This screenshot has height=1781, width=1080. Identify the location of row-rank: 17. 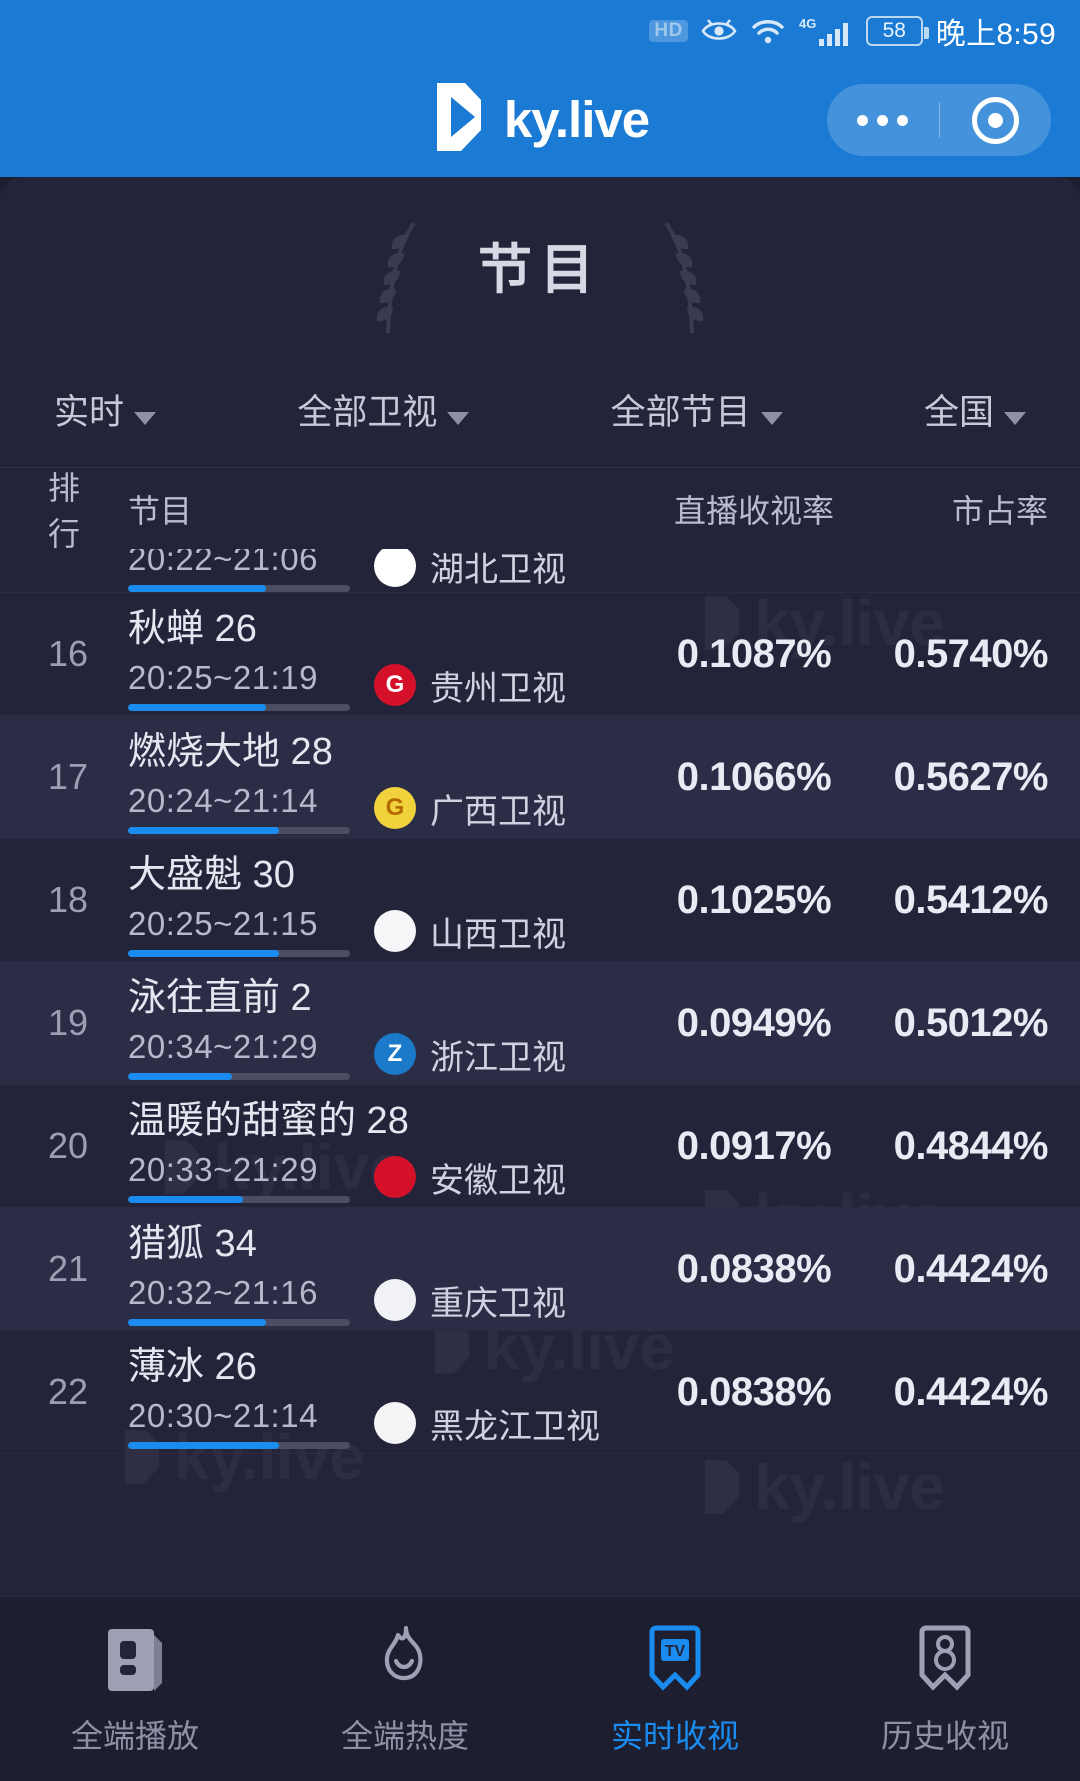
(68, 776).